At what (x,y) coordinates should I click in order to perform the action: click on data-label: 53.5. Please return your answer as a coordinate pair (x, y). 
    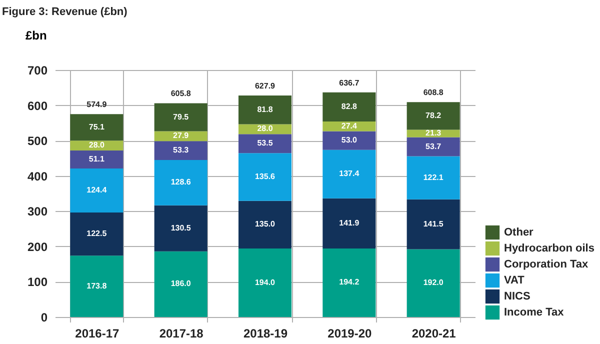
    Looking at the image, I should click on (265, 143).